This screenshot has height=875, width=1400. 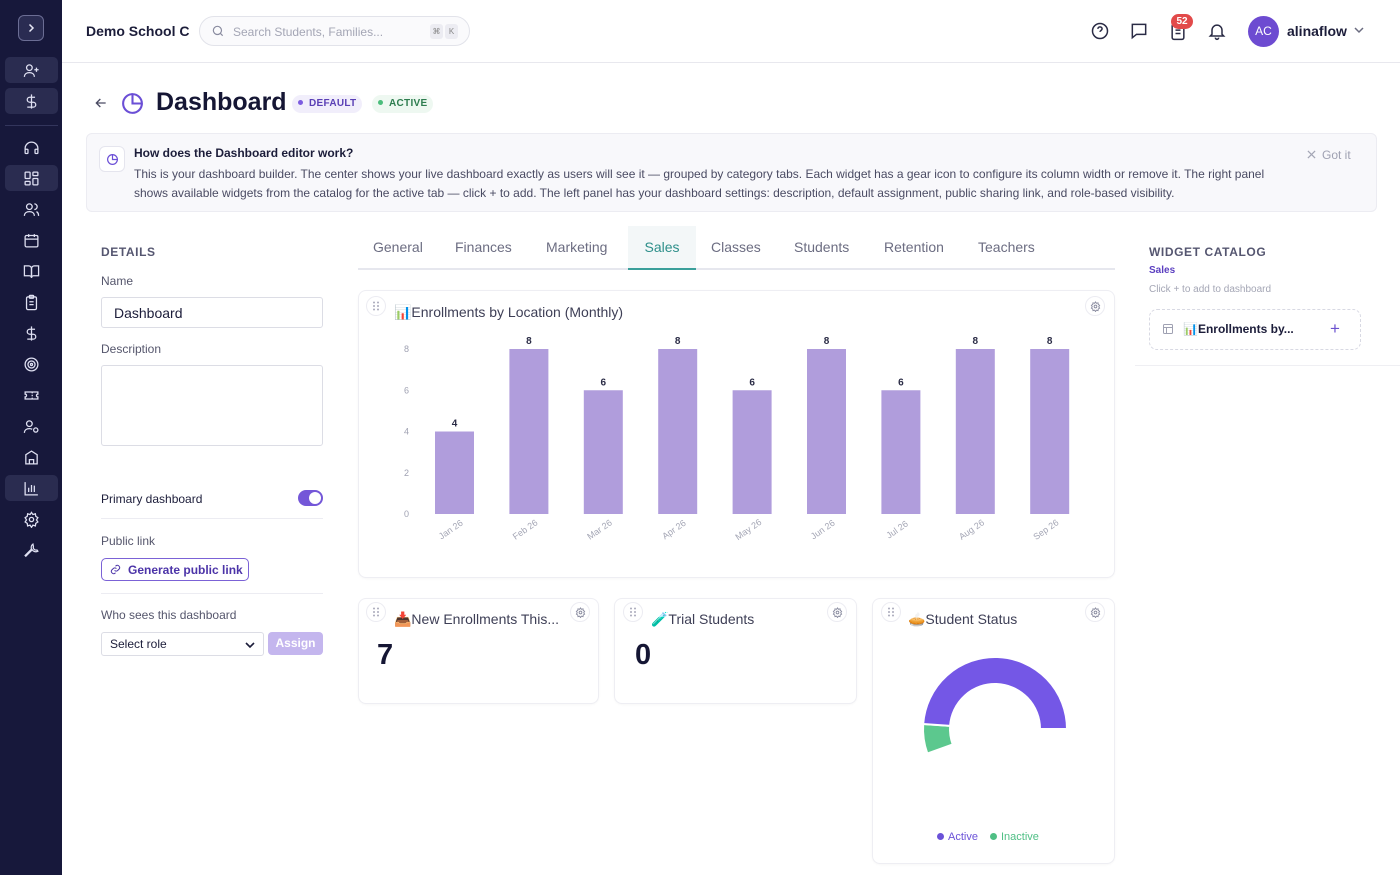 What do you see at coordinates (1317, 31) in the screenshot?
I see `username: alinaflow` at bounding box center [1317, 31].